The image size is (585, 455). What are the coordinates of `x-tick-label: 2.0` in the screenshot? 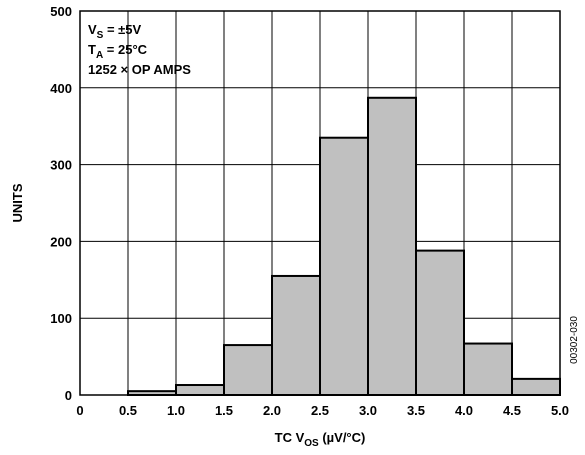 It's located at (272, 410).